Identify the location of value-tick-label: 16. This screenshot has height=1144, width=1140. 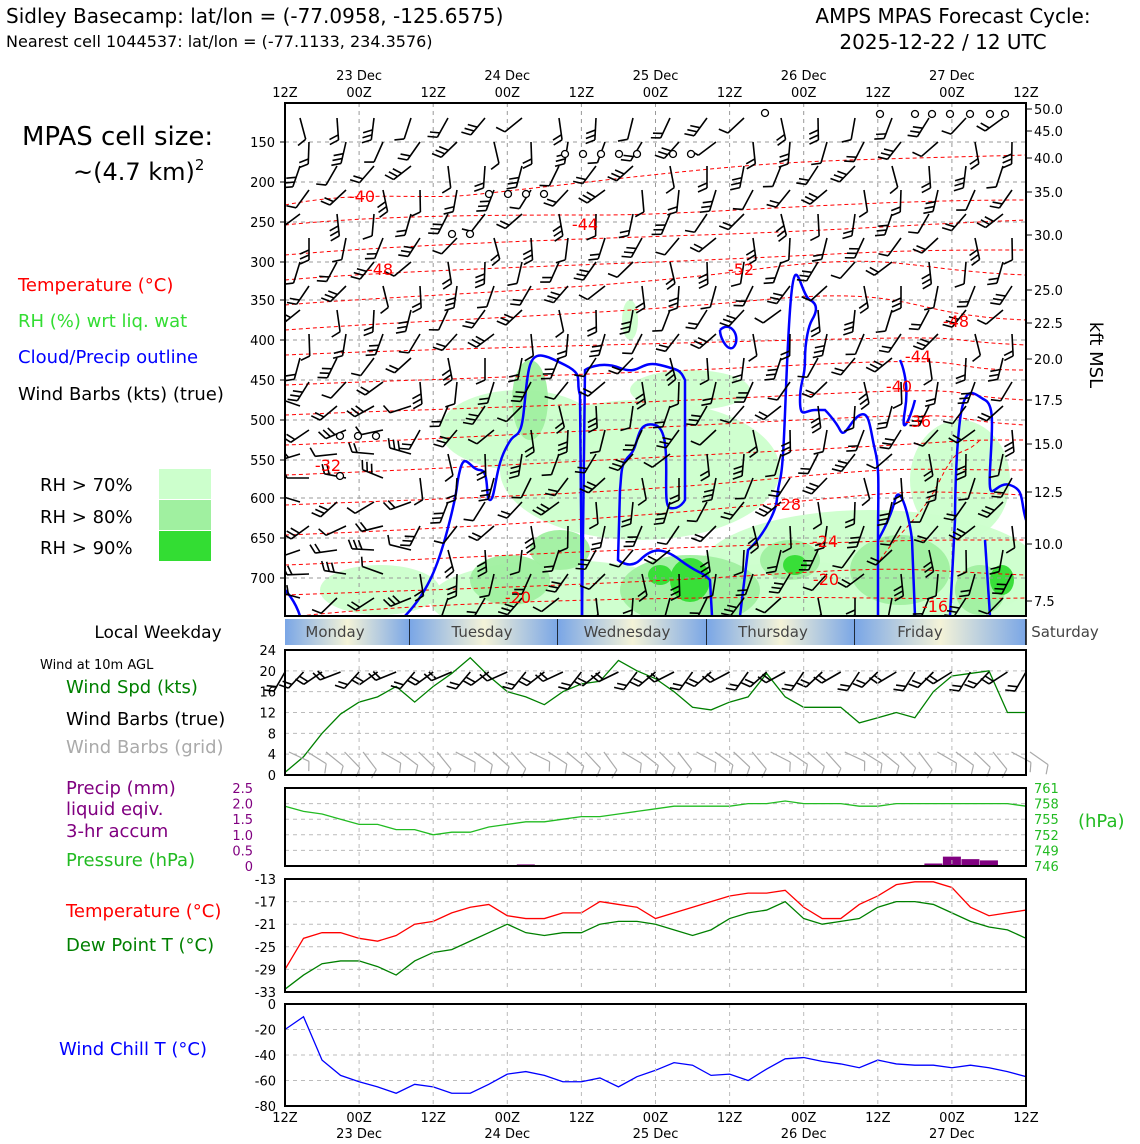
(267, 693).